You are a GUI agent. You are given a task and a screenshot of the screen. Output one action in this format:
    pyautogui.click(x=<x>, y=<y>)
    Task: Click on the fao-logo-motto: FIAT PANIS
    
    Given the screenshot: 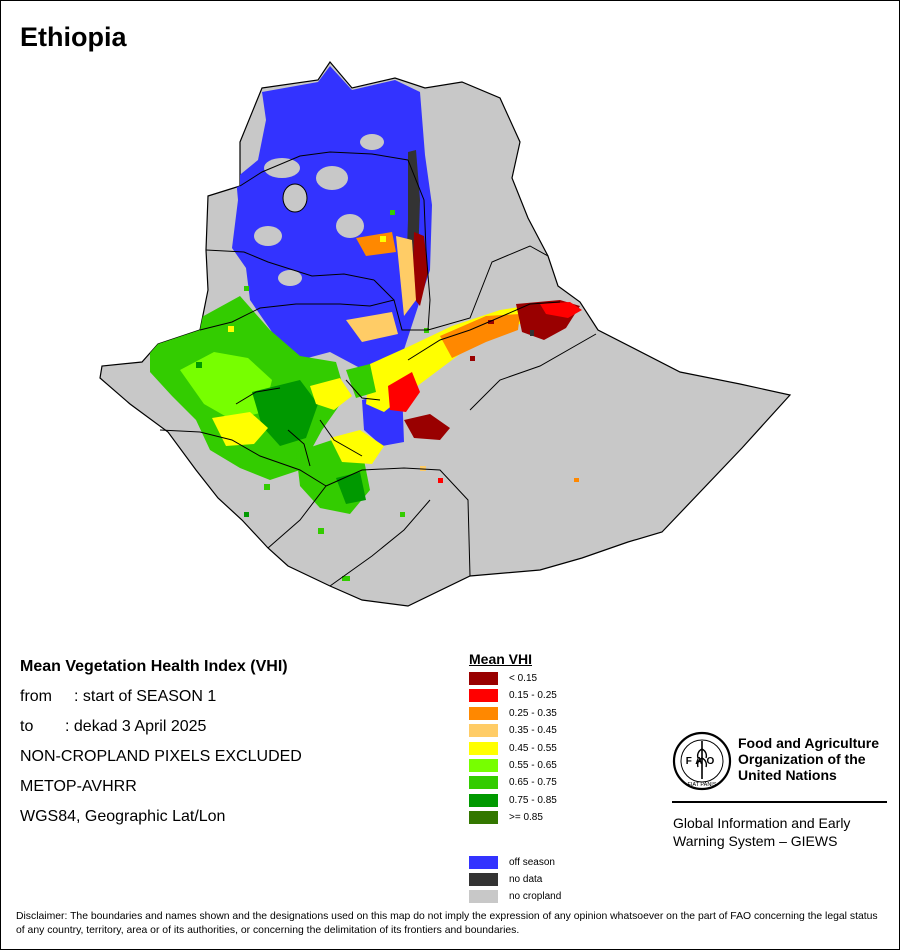 What is the action you would take?
    pyautogui.click(x=701, y=785)
    